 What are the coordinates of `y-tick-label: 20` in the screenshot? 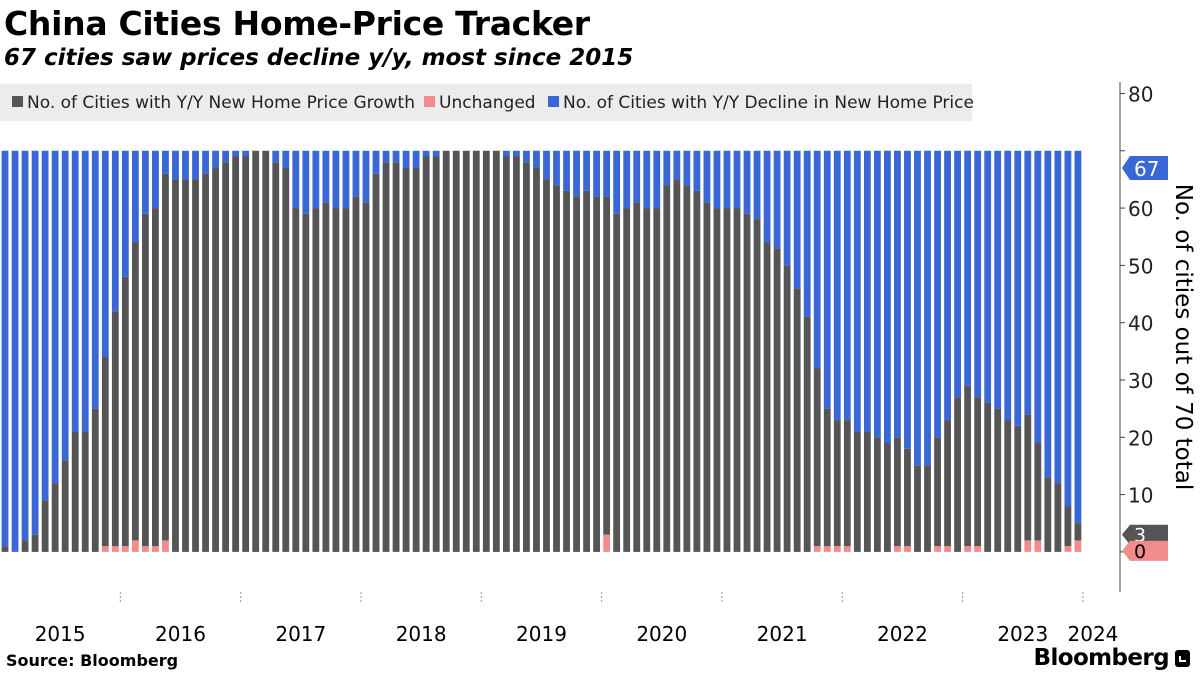 It's located at (1140, 438).